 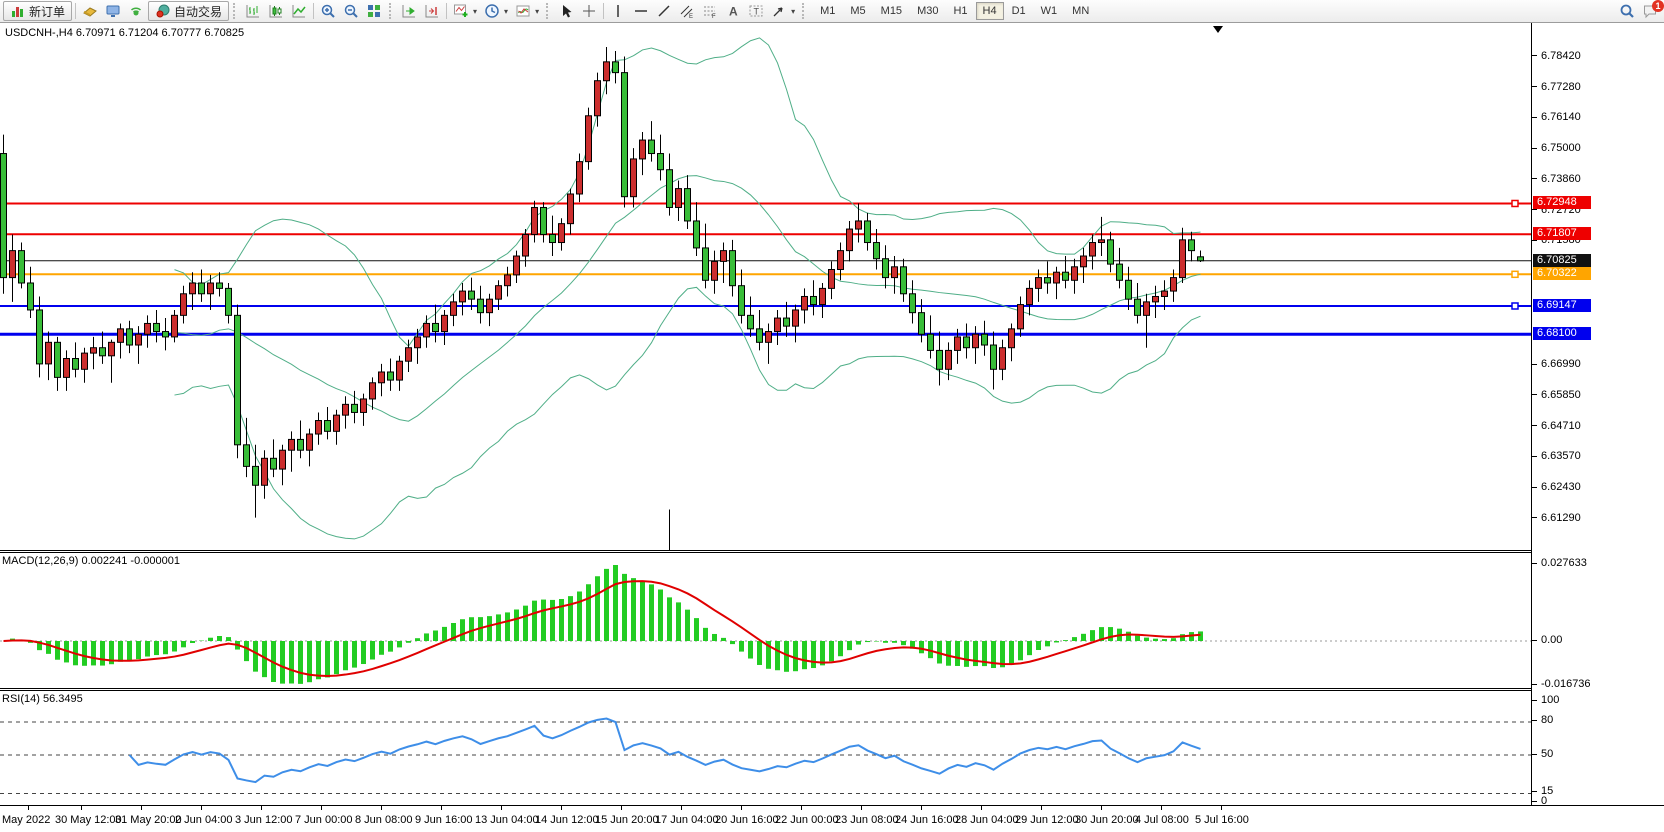 What do you see at coordinates (960, 11) in the screenshot?
I see `timeframe-h1: H1` at bounding box center [960, 11].